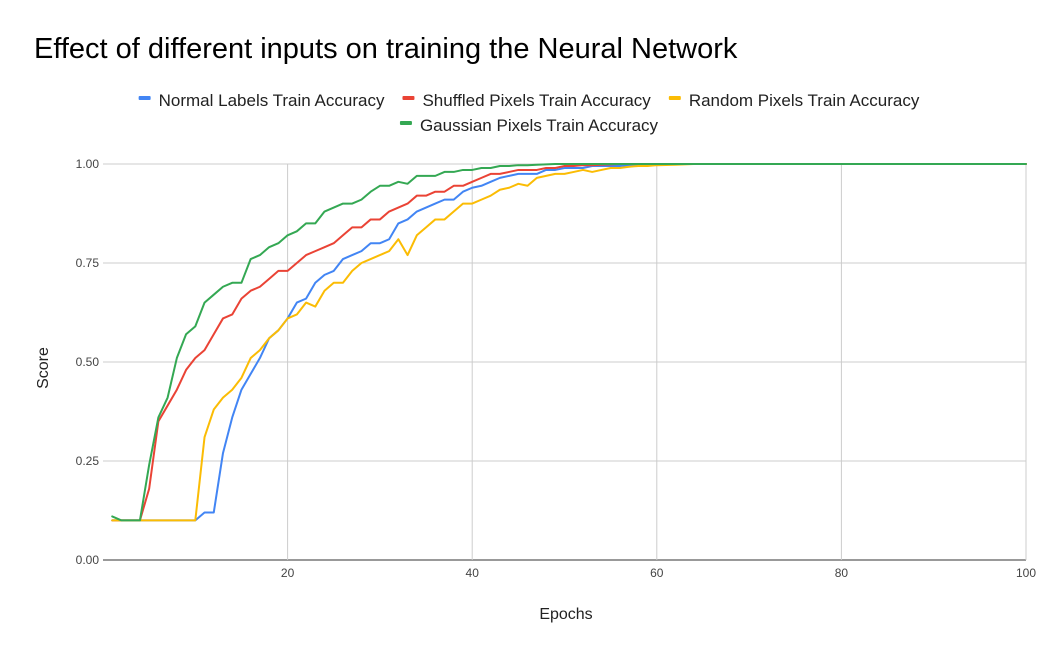 The width and height of the screenshot is (1059, 656). What do you see at coordinates (1026, 573) in the screenshot?
I see `x-tick-label: 100` at bounding box center [1026, 573].